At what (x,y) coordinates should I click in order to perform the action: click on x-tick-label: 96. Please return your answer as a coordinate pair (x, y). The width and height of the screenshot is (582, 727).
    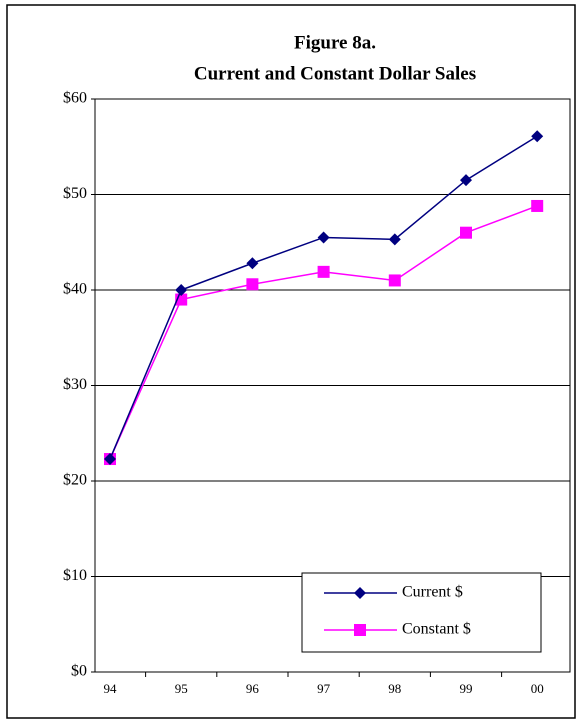
    Looking at the image, I should click on (253, 688).